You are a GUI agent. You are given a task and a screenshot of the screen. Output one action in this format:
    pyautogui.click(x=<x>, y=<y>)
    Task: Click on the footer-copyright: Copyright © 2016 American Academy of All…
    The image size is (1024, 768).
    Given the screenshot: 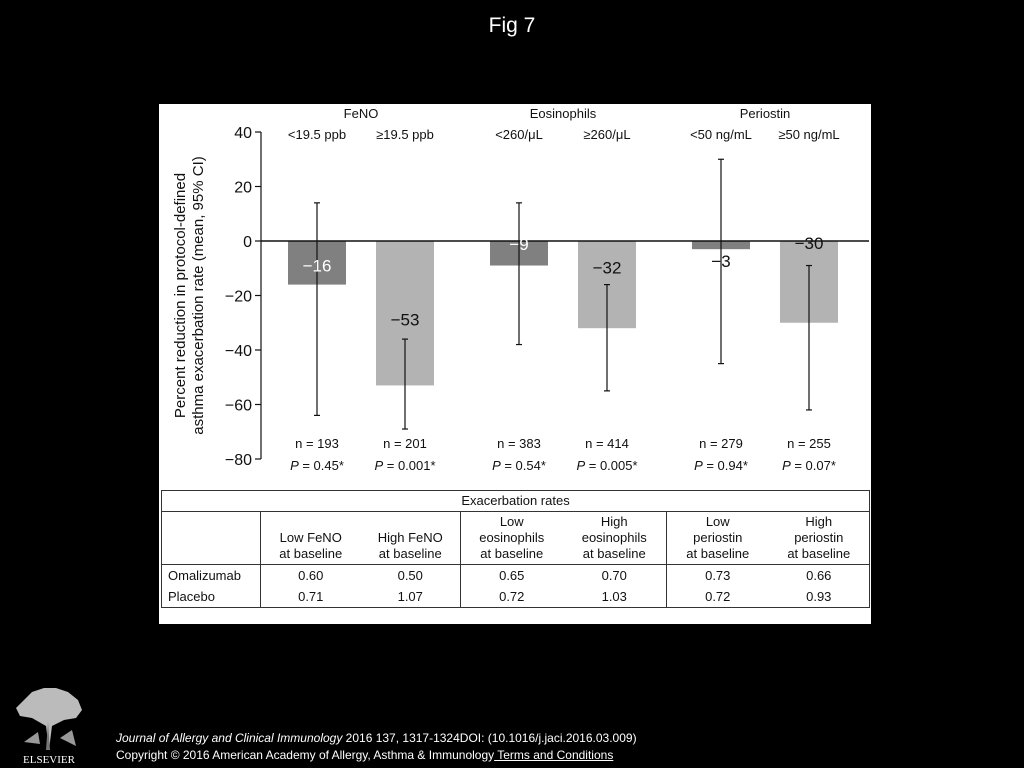 What is the action you would take?
    pyautogui.click(x=364, y=755)
    